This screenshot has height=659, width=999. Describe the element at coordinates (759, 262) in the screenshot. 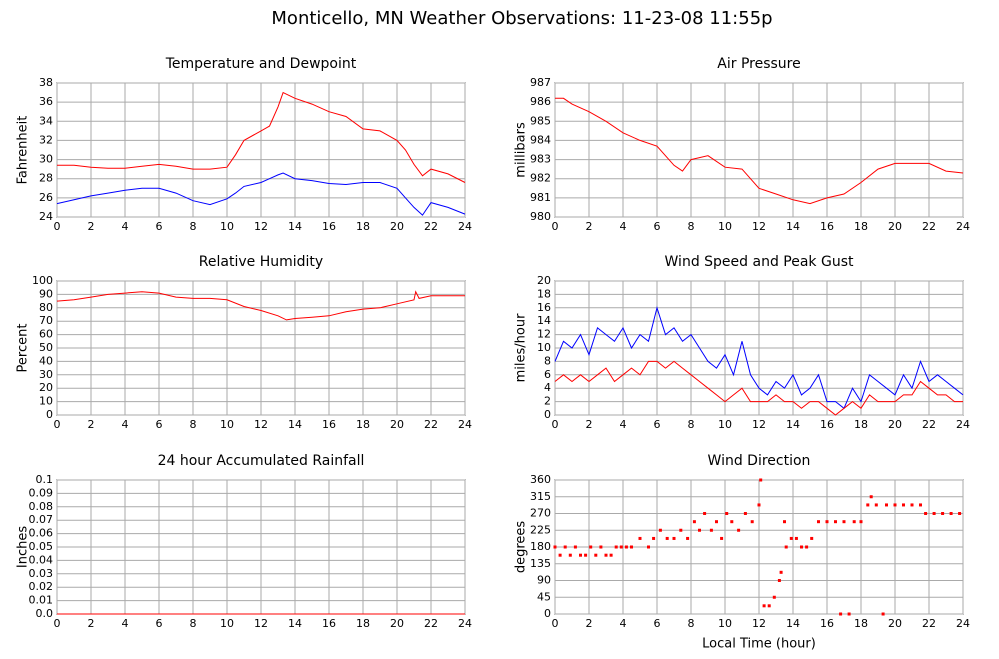

I see `plot-title: Wind Speed and Peak Gust` at that location.